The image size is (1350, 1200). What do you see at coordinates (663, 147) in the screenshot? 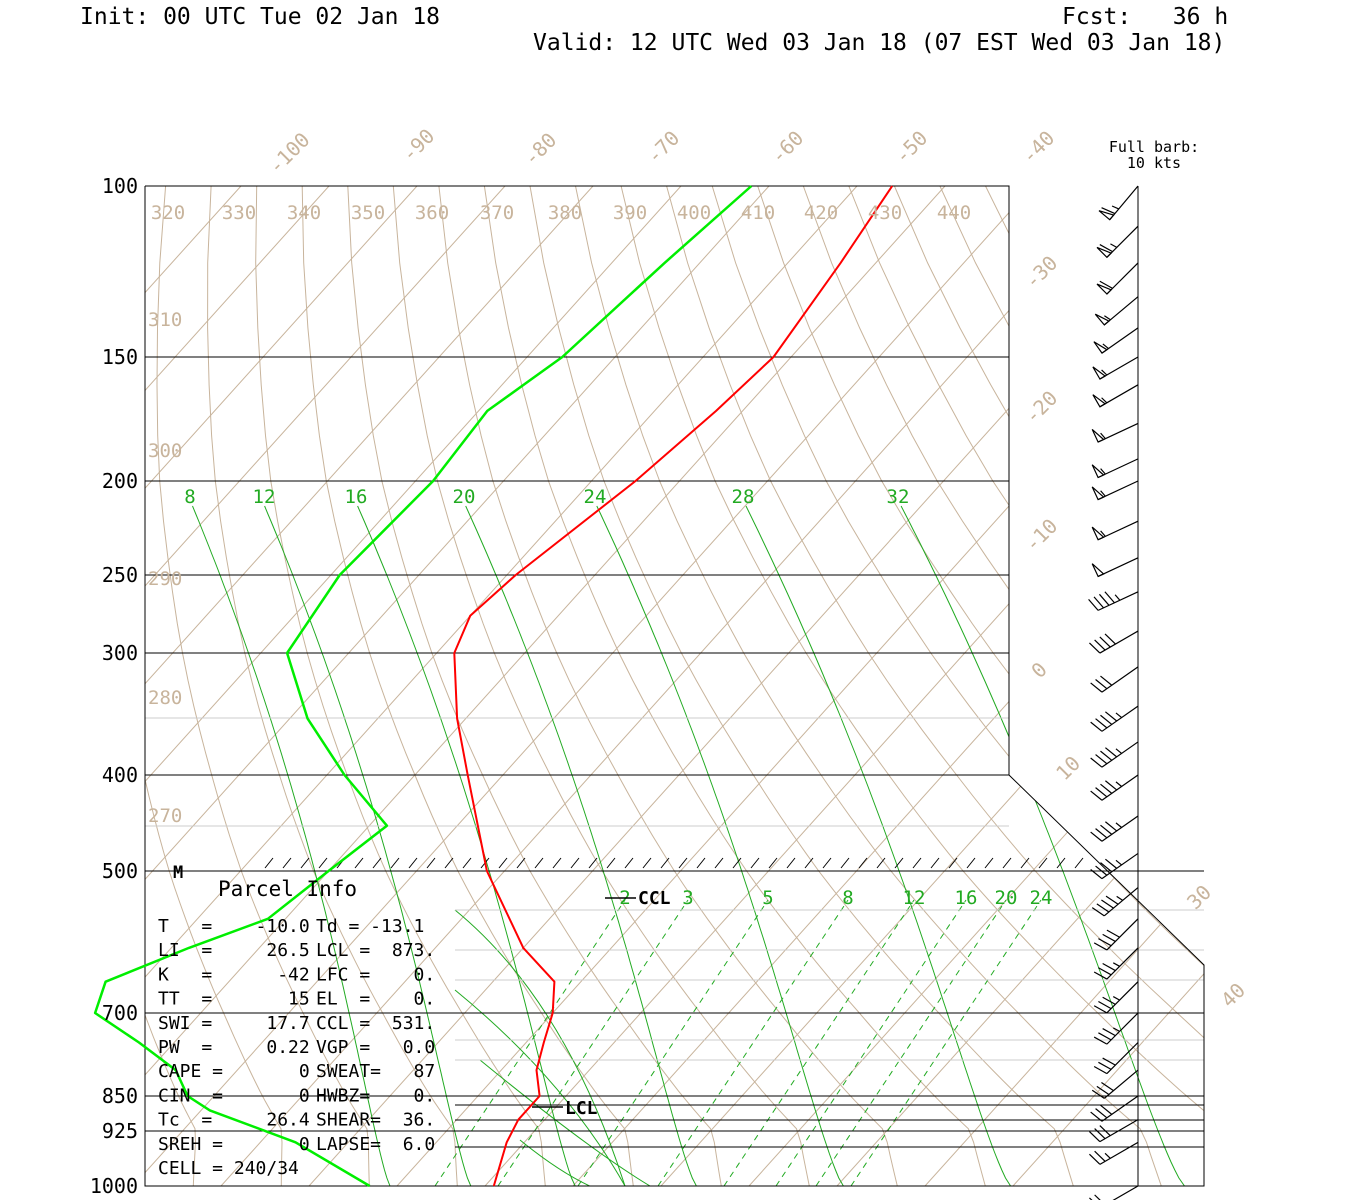
I see `isotherm-label: -70` at bounding box center [663, 147].